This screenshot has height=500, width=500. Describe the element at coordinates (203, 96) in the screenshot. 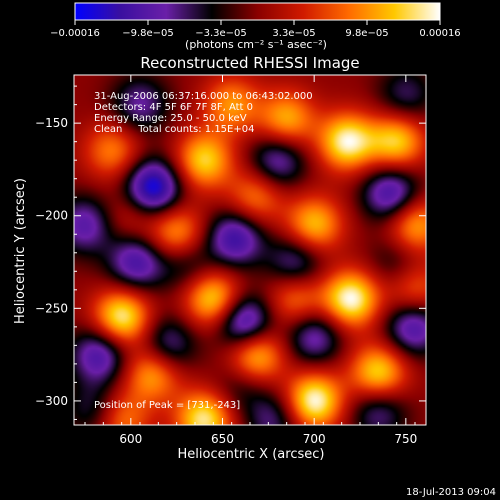

I see `annotation-time-range: 31-Aug-2006 06:37:16.000 to 06:43:02.000` at that location.